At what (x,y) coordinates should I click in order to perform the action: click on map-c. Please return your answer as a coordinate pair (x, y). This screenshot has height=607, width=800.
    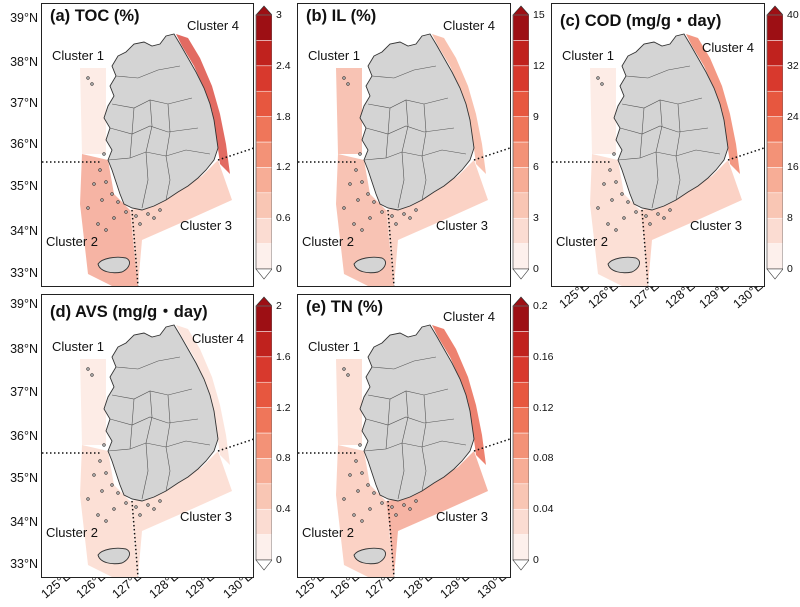
    Looking at the image, I should click on (658, 159).